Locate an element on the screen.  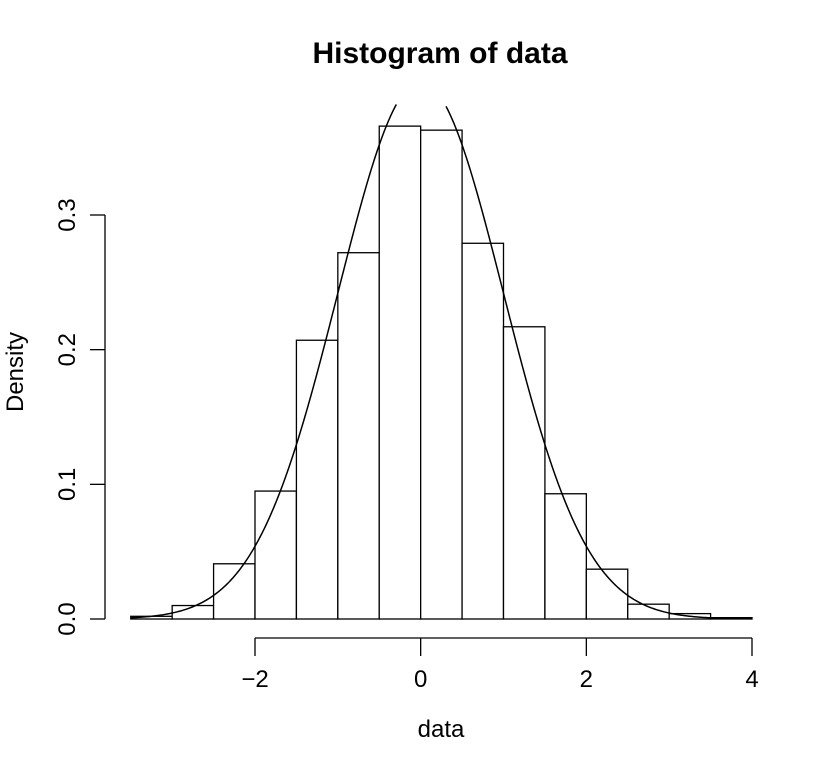
x-tick-label: 0 is located at coordinates (420, 679).